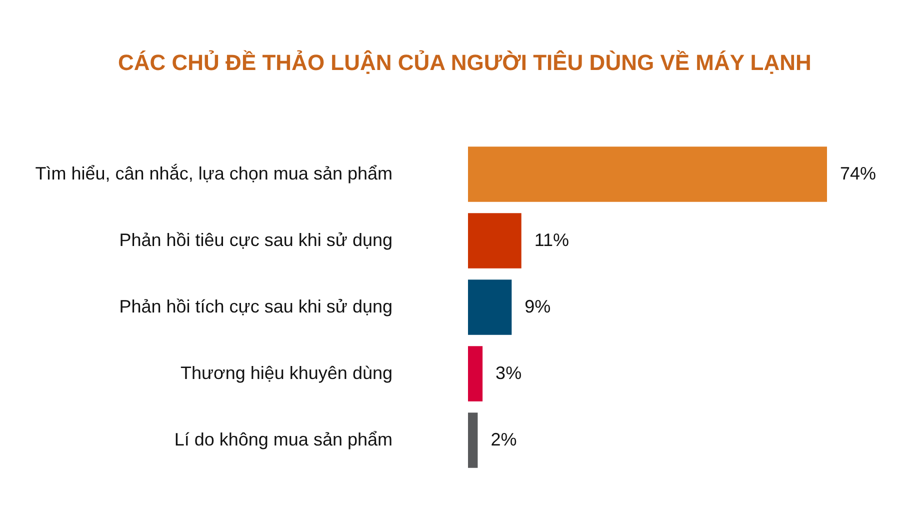 The height and width of the screenshot is (509, 920). Describe the element at coordinates (465, 62) in the screenshot. I see `chart-title: CÁC CHỦ ĐỀ THẢO LUẬN CỦA NGƯỜI TIÊU DÙNG VỀ MÁY LẠNH` at that location.